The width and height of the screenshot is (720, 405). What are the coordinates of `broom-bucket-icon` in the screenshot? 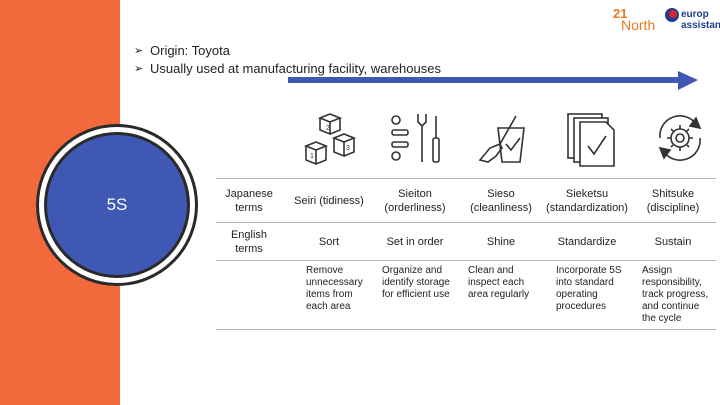 It's located at (501, 139).